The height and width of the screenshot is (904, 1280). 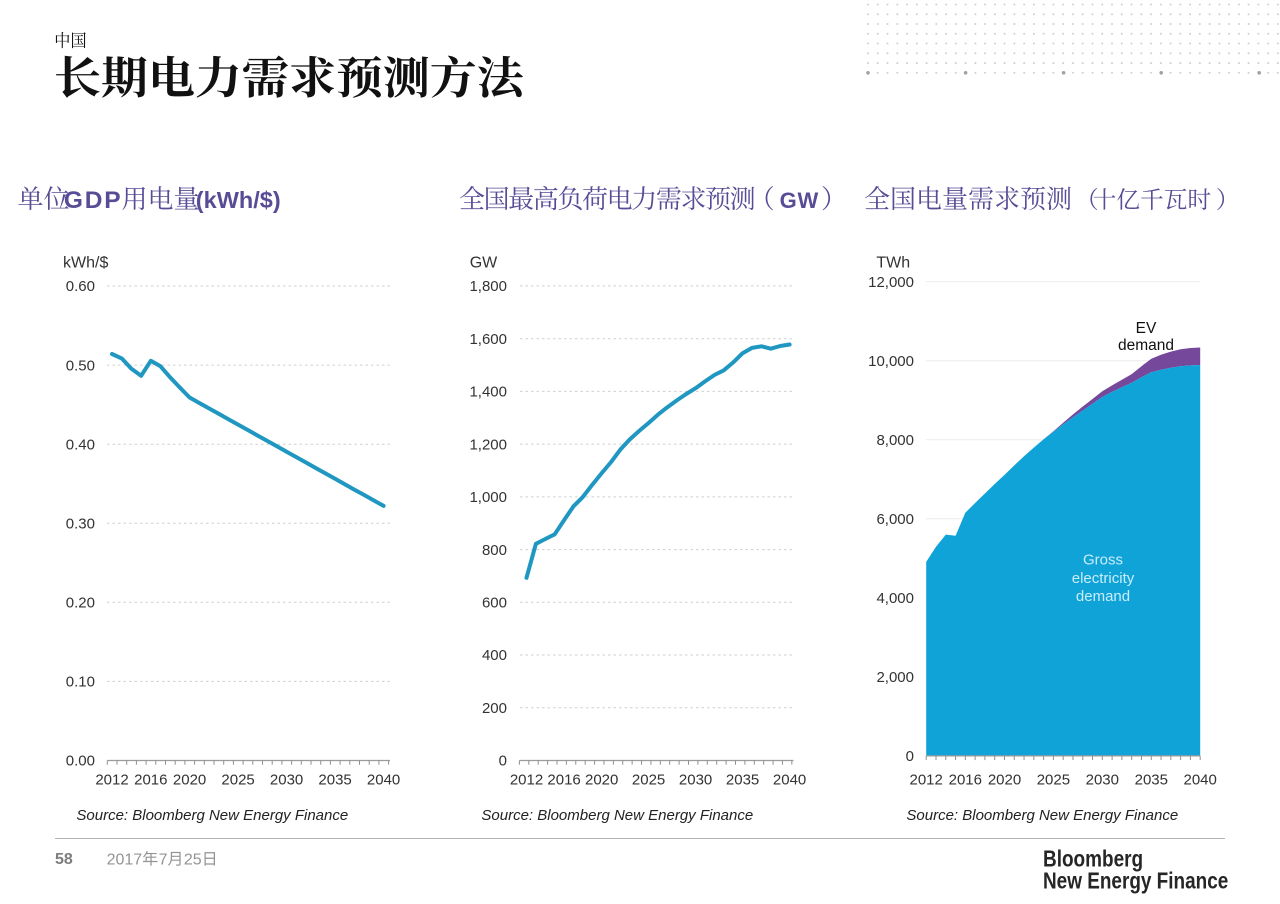 I want to click on svg-text: 1,800, so click(x=488, y=286).